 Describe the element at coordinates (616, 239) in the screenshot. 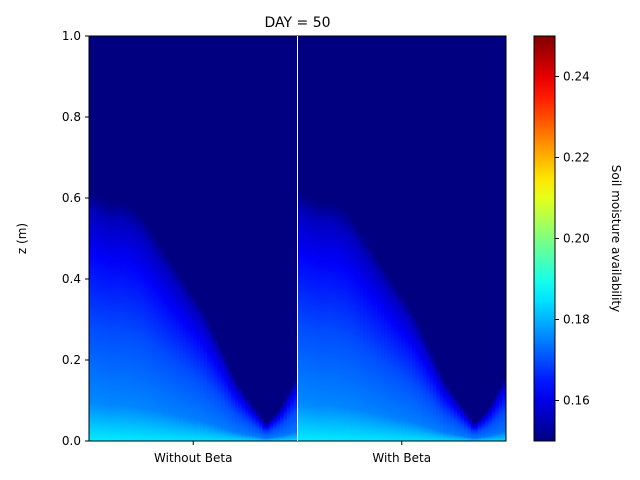

I see `colorbar-label: Soil moisture availability` at that location.